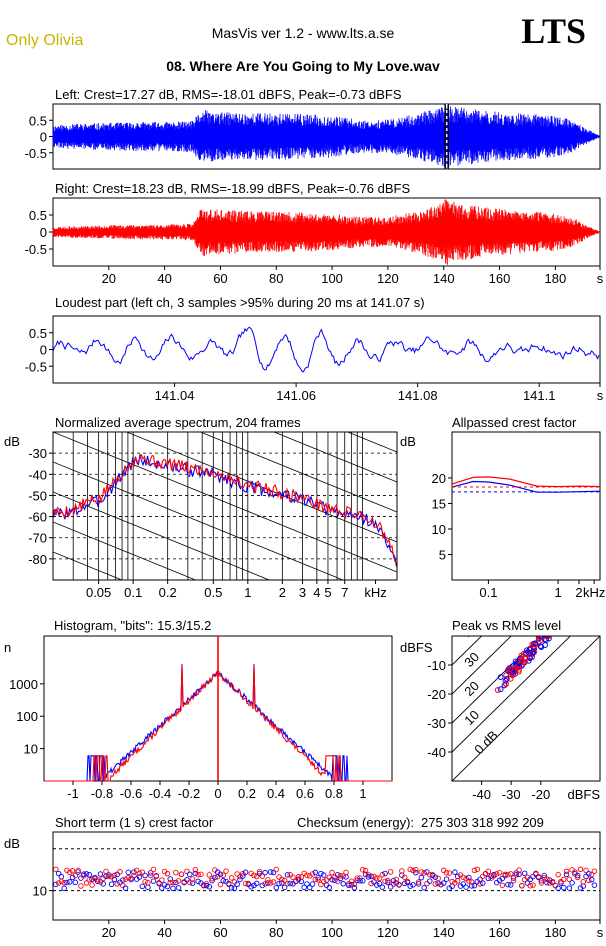 The image size is (606, 946). What do you see at coordinates (600, 278) in the screenshot?
I see `right-waveform-xtick-label: s` at bounding box center [600, 278].